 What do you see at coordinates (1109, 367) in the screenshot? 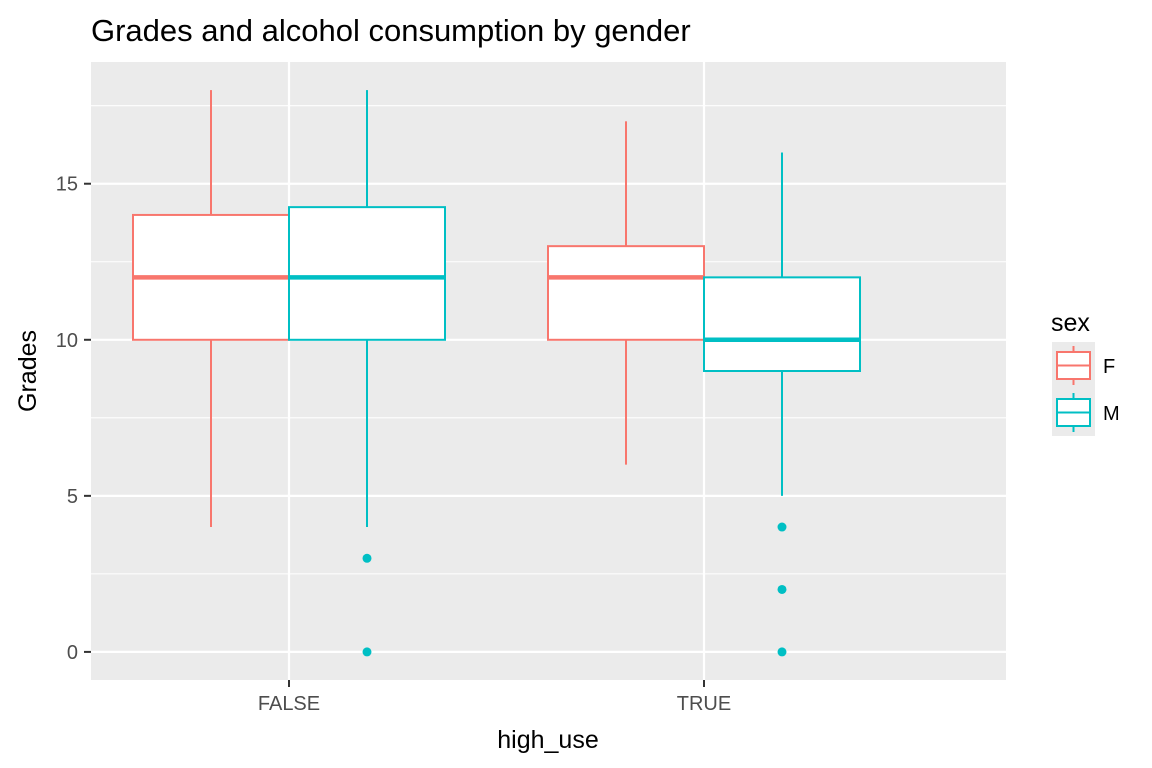
I see `legend-label-F: F` at bounding box center [1109, 367].